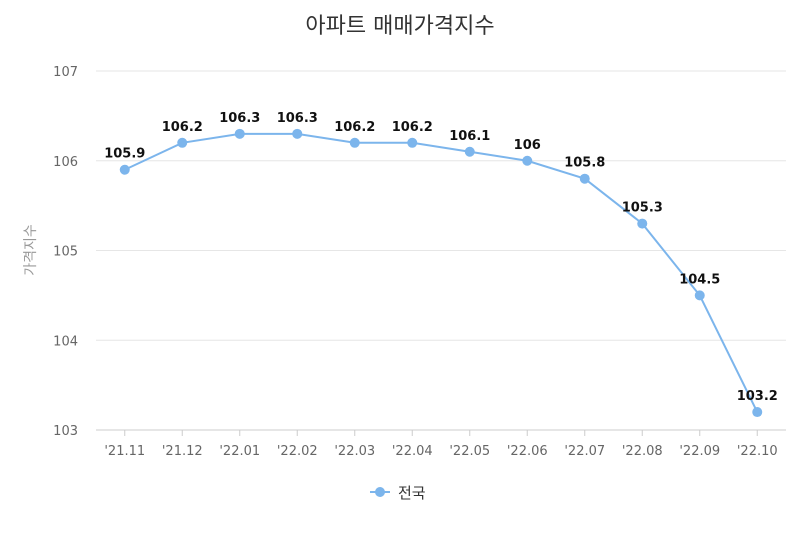 The height and width of the screenshot is (533, 800). I want to click on y-tick-label: 103, so click(65, 431).